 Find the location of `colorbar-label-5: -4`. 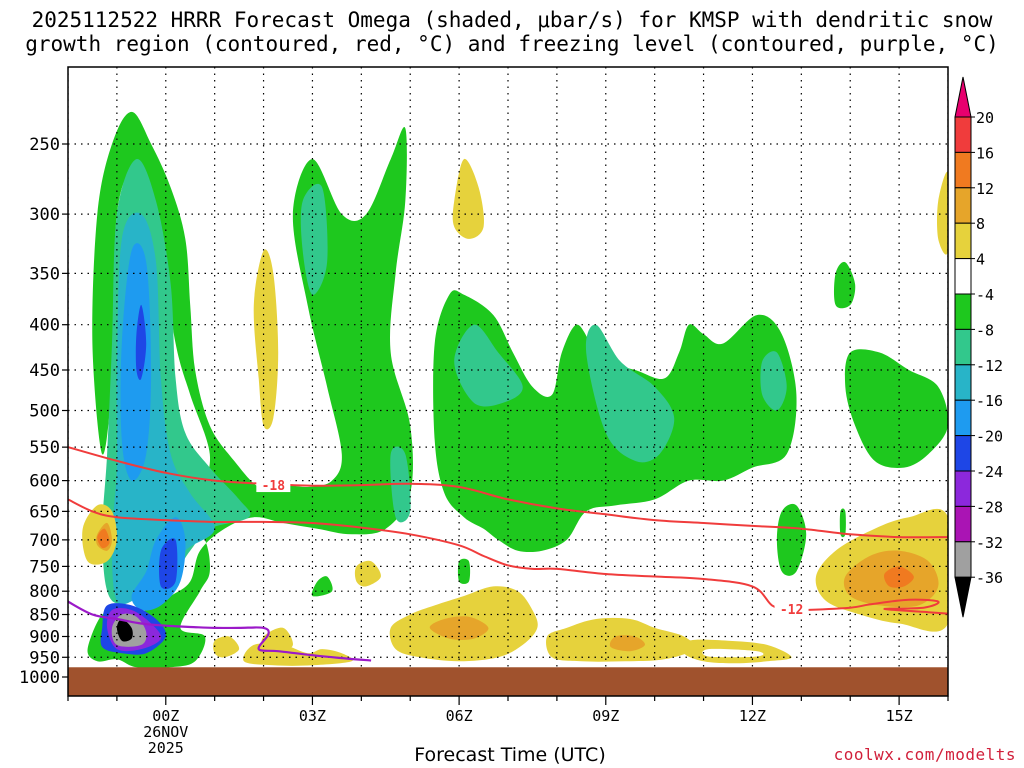

colorbar-label-5: -4 is located at coordinates (985, 295).